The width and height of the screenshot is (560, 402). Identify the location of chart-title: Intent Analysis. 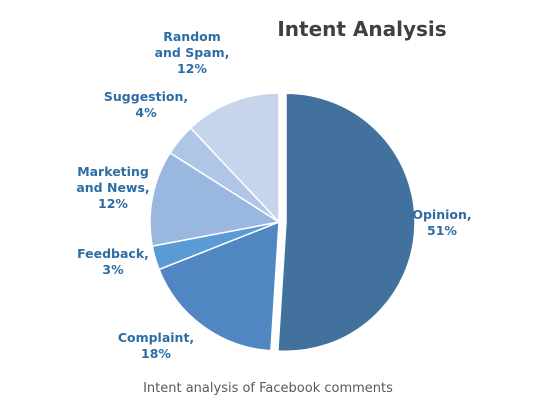
(361, 29).